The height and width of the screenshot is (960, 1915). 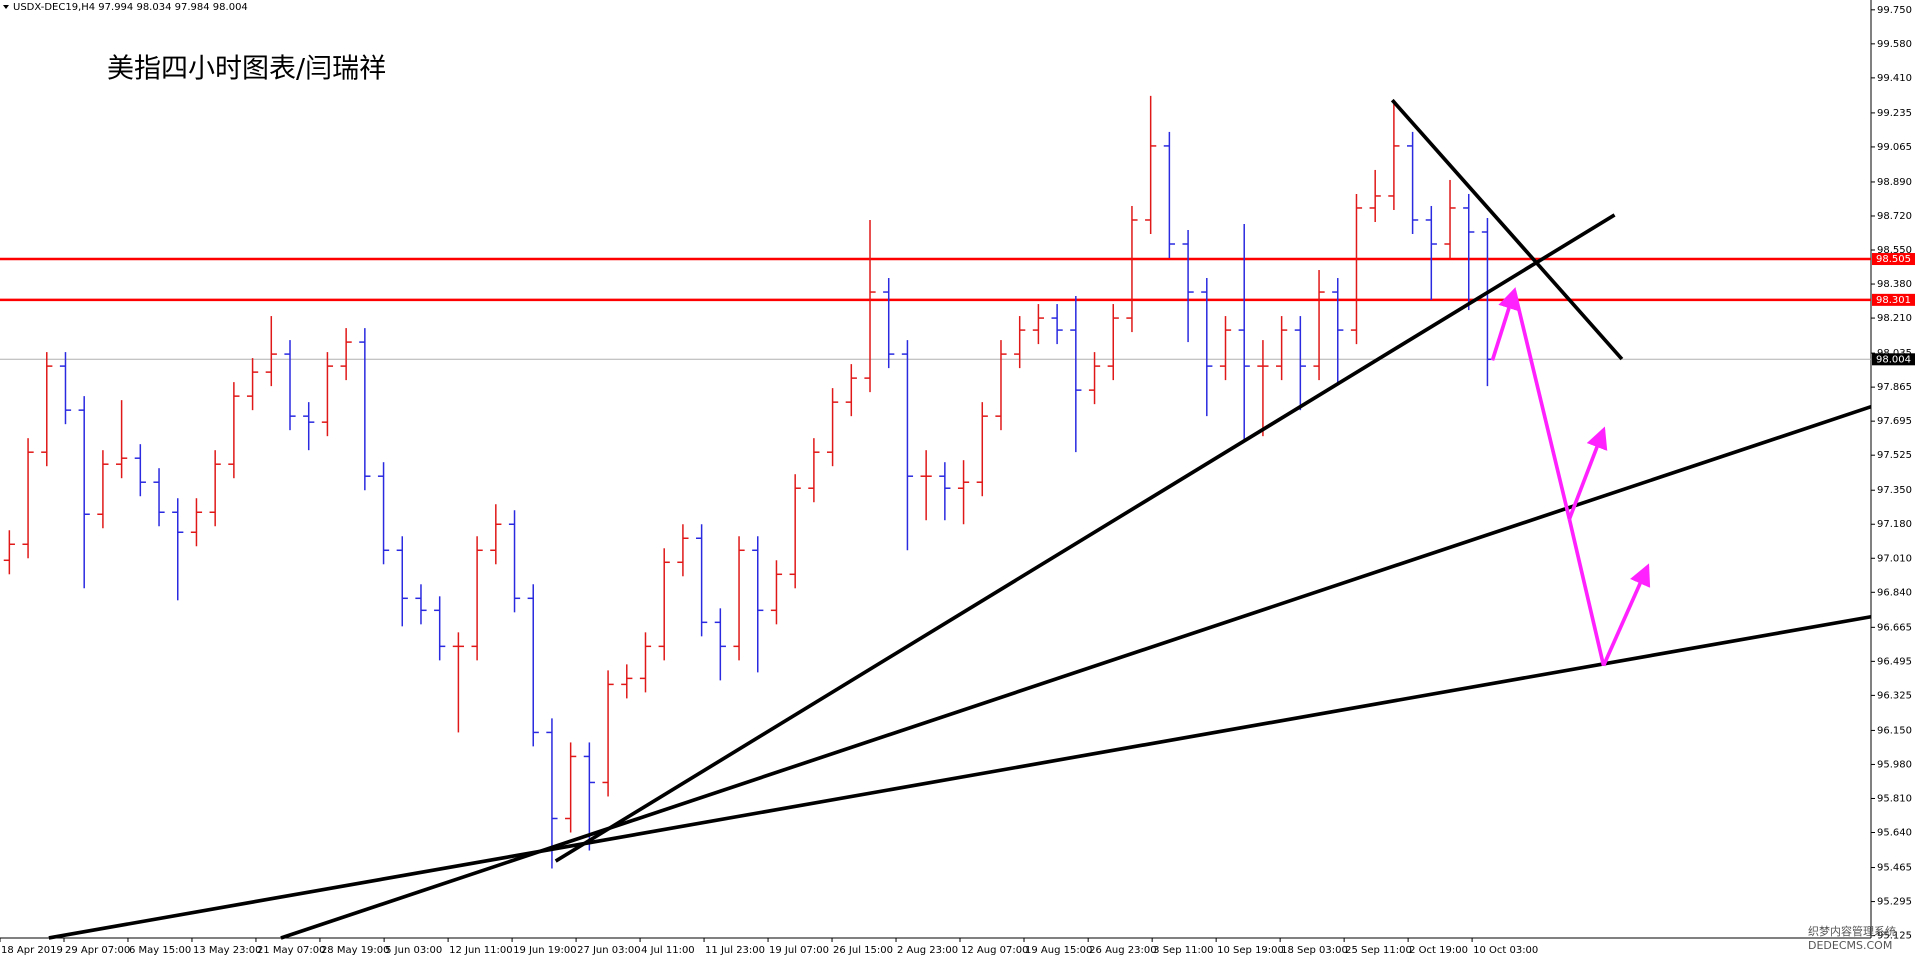 What do you see at coordinates (1183, 950) in the screenshot?
I see `x-tick-label: 3 Sep 11:00` at bounding box center [1183, 950].